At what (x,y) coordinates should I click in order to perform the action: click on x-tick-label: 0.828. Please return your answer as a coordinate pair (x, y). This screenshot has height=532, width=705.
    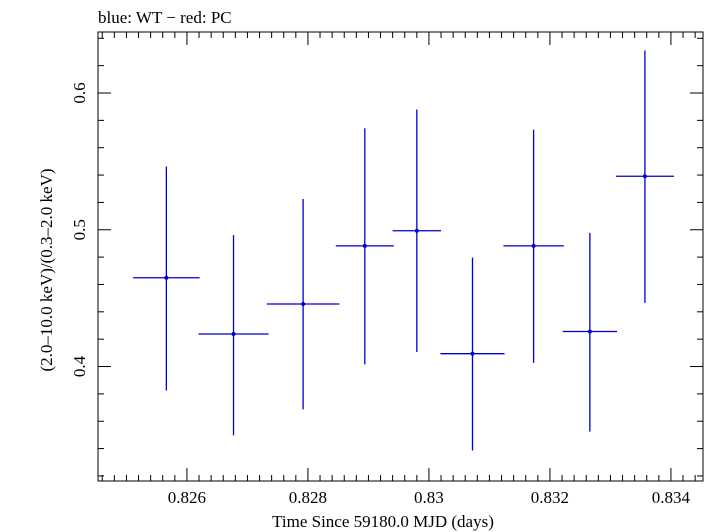
    Looking at the image, I should click on (308, 497).